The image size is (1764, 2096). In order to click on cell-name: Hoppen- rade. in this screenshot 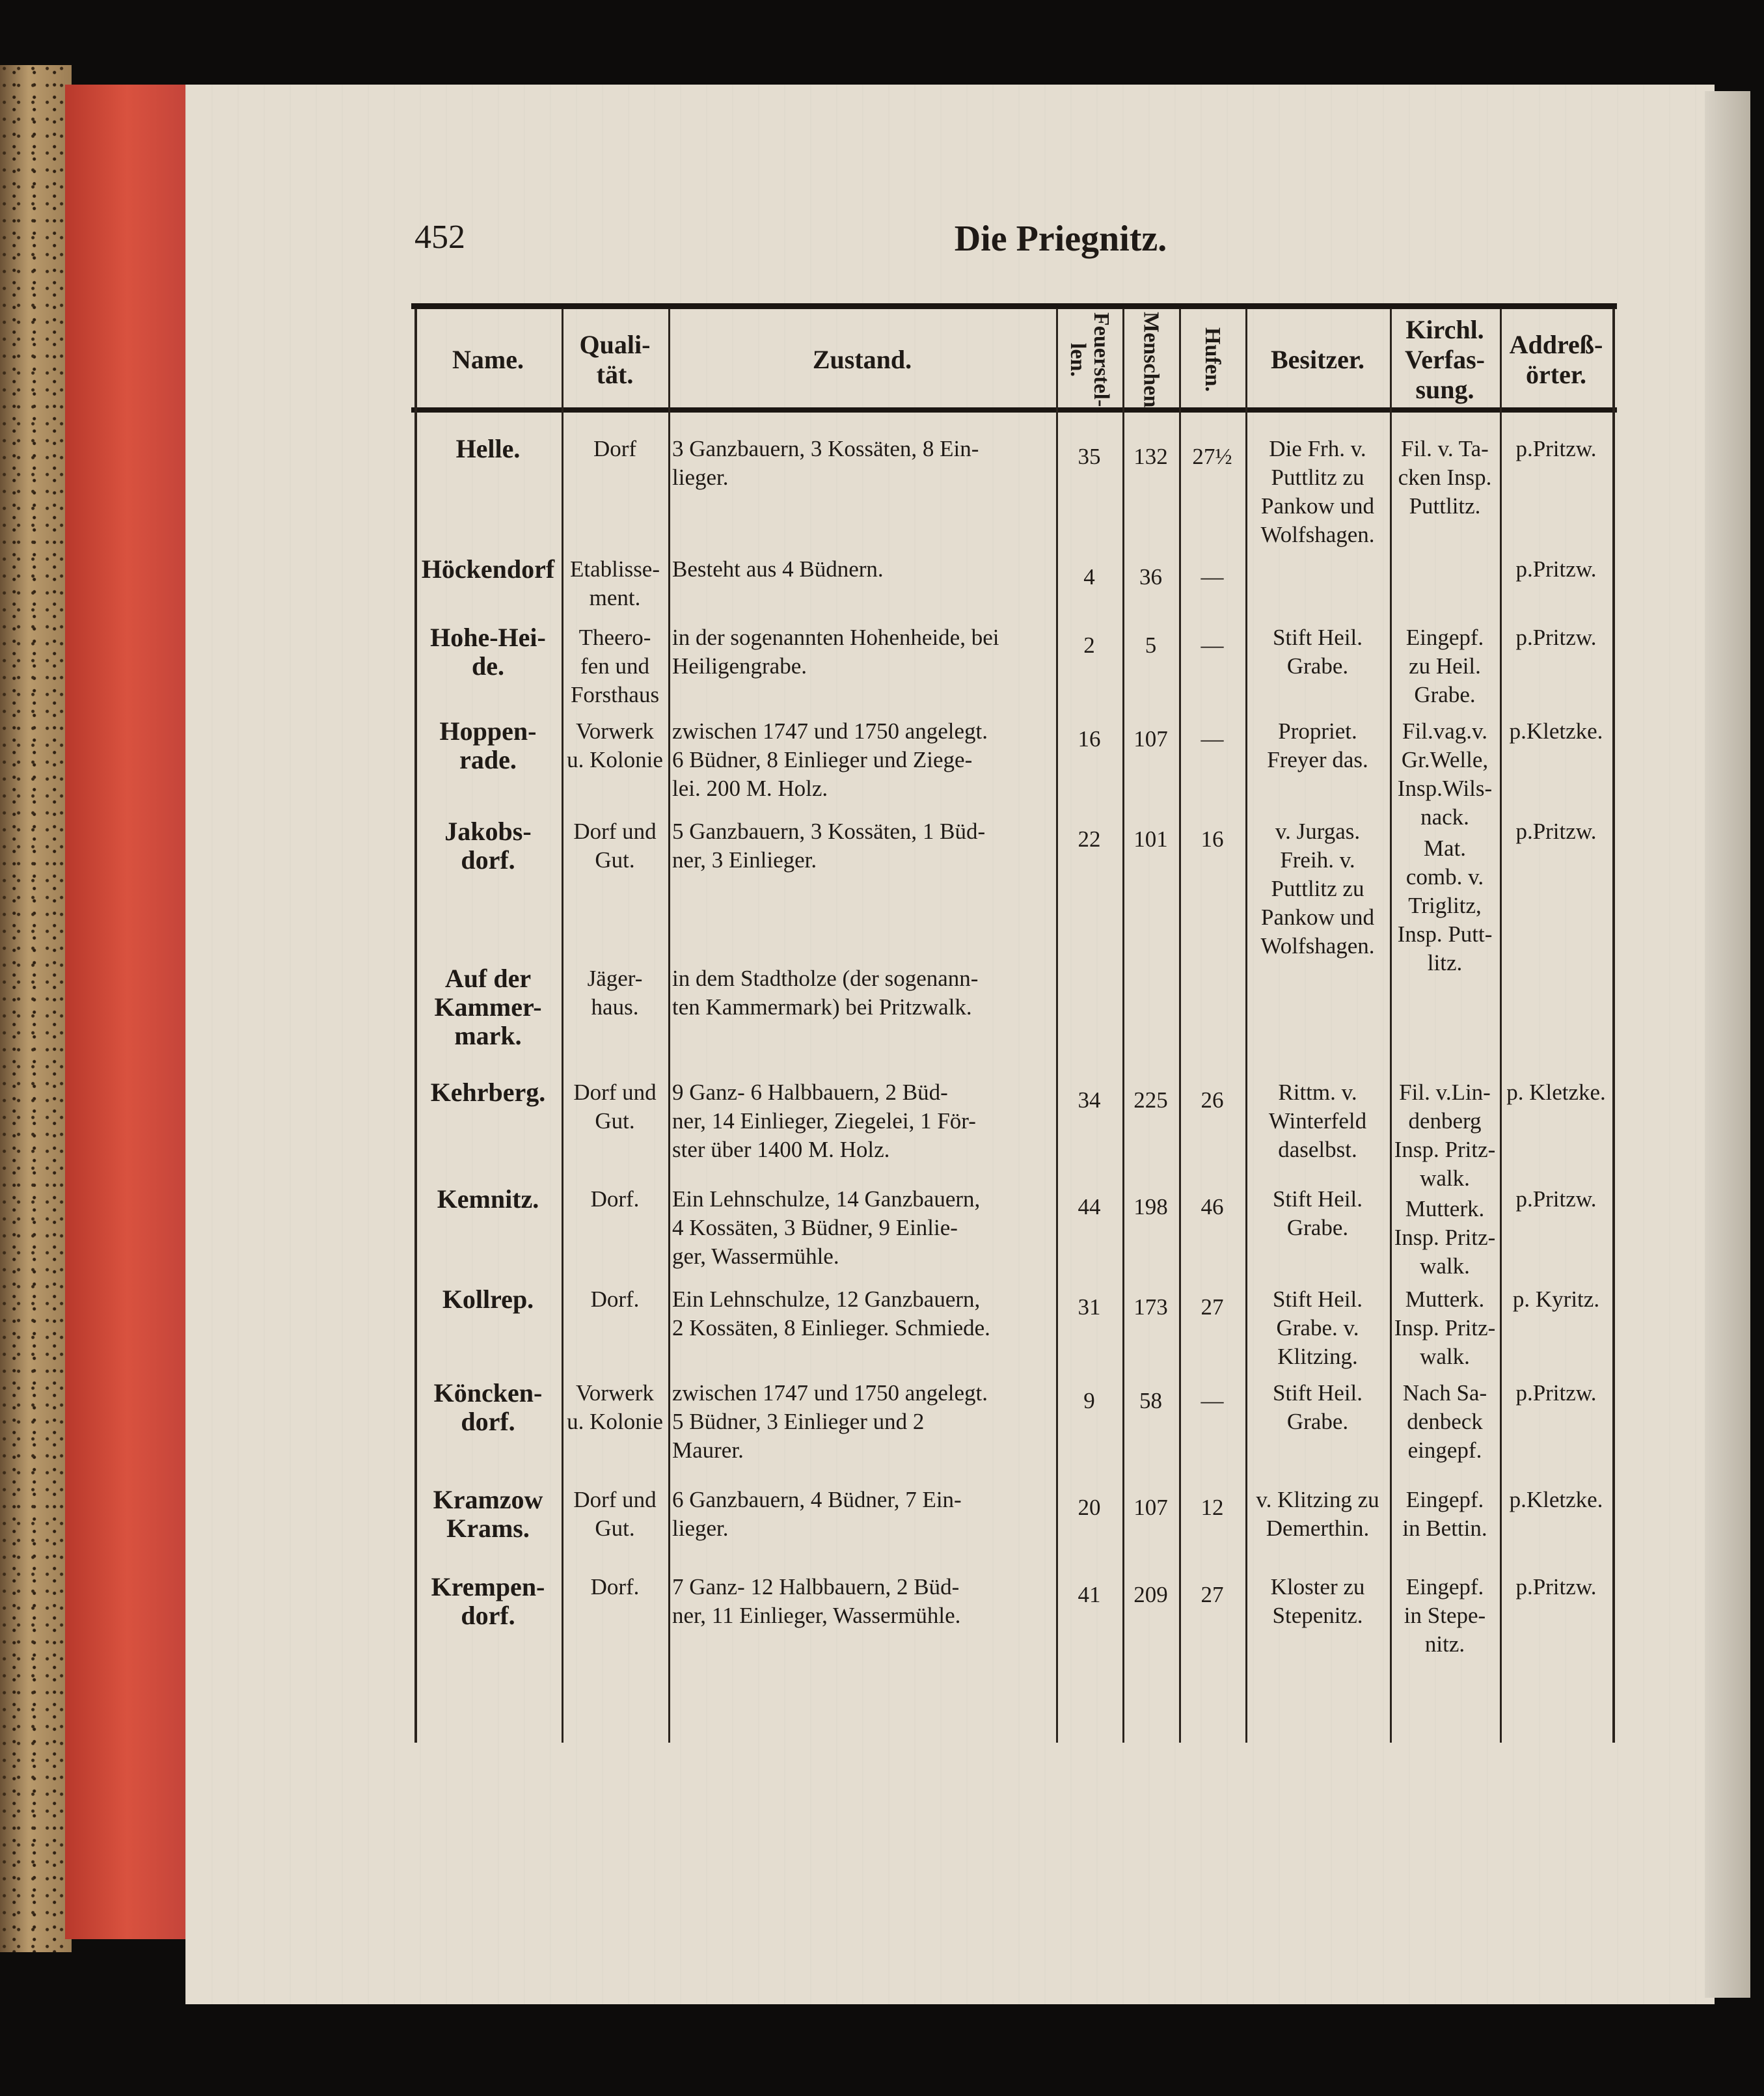, I will do `click(488, 745)`.